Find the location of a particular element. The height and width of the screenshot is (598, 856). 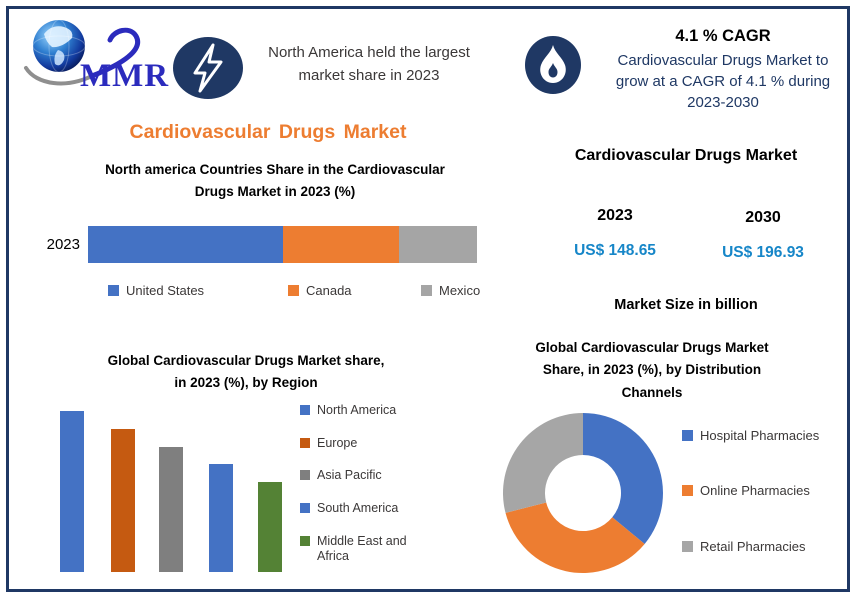

slice-online-pharmacies is located at coordinates (575, 538).